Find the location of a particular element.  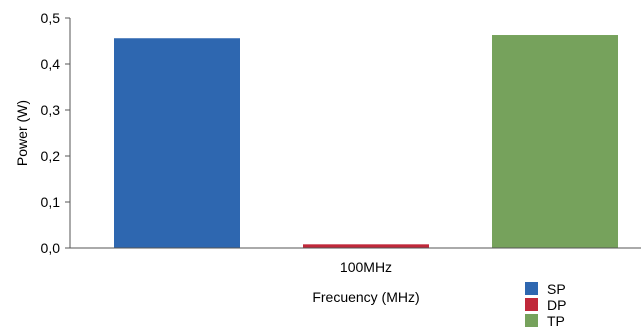

x-tick-label: 100MHz is located at coordinates (366, 267).